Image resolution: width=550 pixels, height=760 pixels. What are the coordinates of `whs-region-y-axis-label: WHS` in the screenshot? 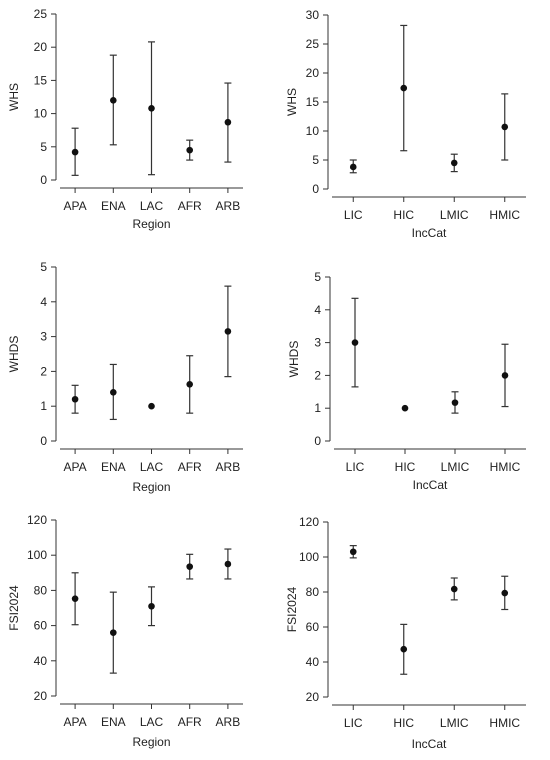 It's located at (14, 97).